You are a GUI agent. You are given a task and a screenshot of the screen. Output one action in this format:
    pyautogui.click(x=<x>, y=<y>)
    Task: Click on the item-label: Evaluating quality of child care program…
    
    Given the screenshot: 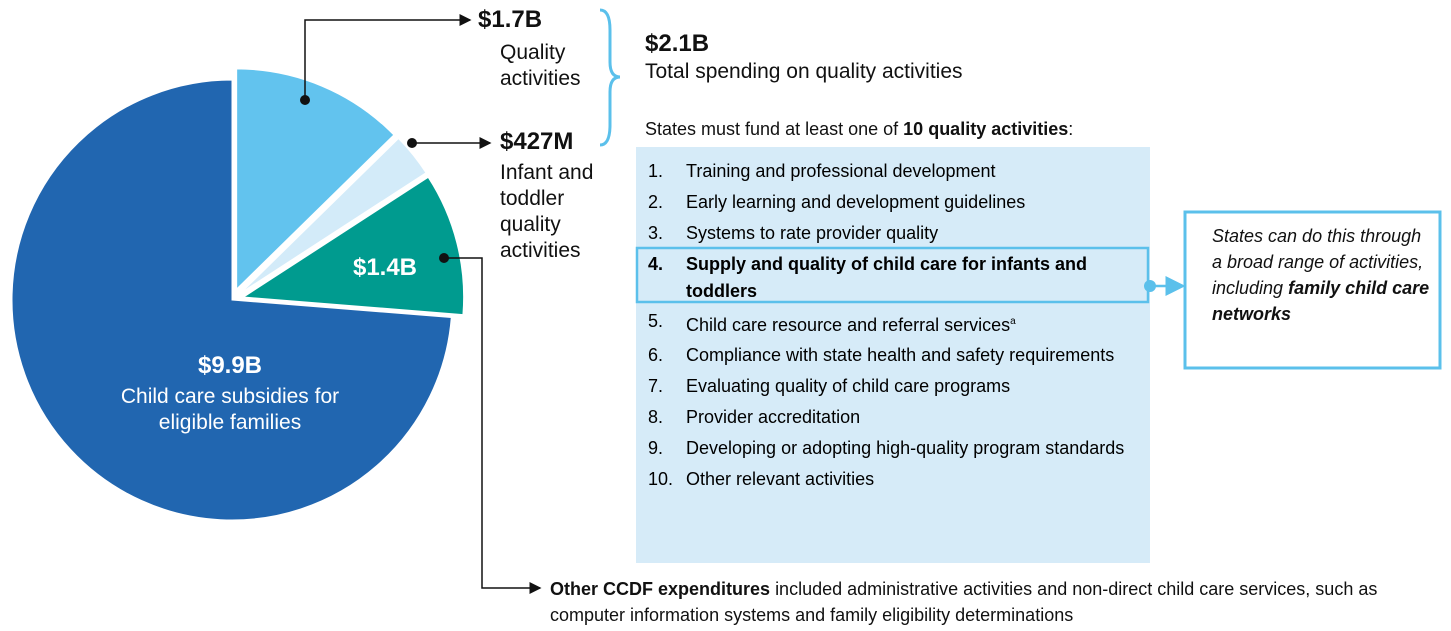 What is the action you would take?
    pyautogui.click(x=848, y=386)
    